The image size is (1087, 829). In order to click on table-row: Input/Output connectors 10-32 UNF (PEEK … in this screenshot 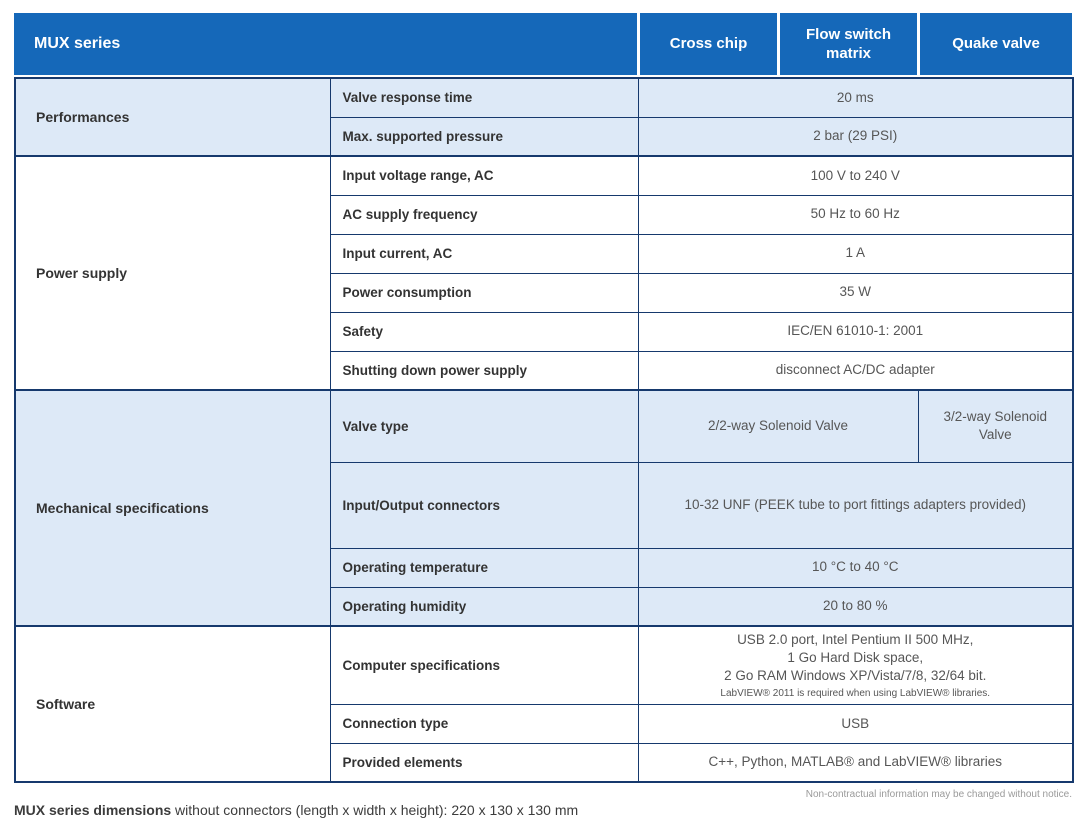, I will do `click(544, 505)`.